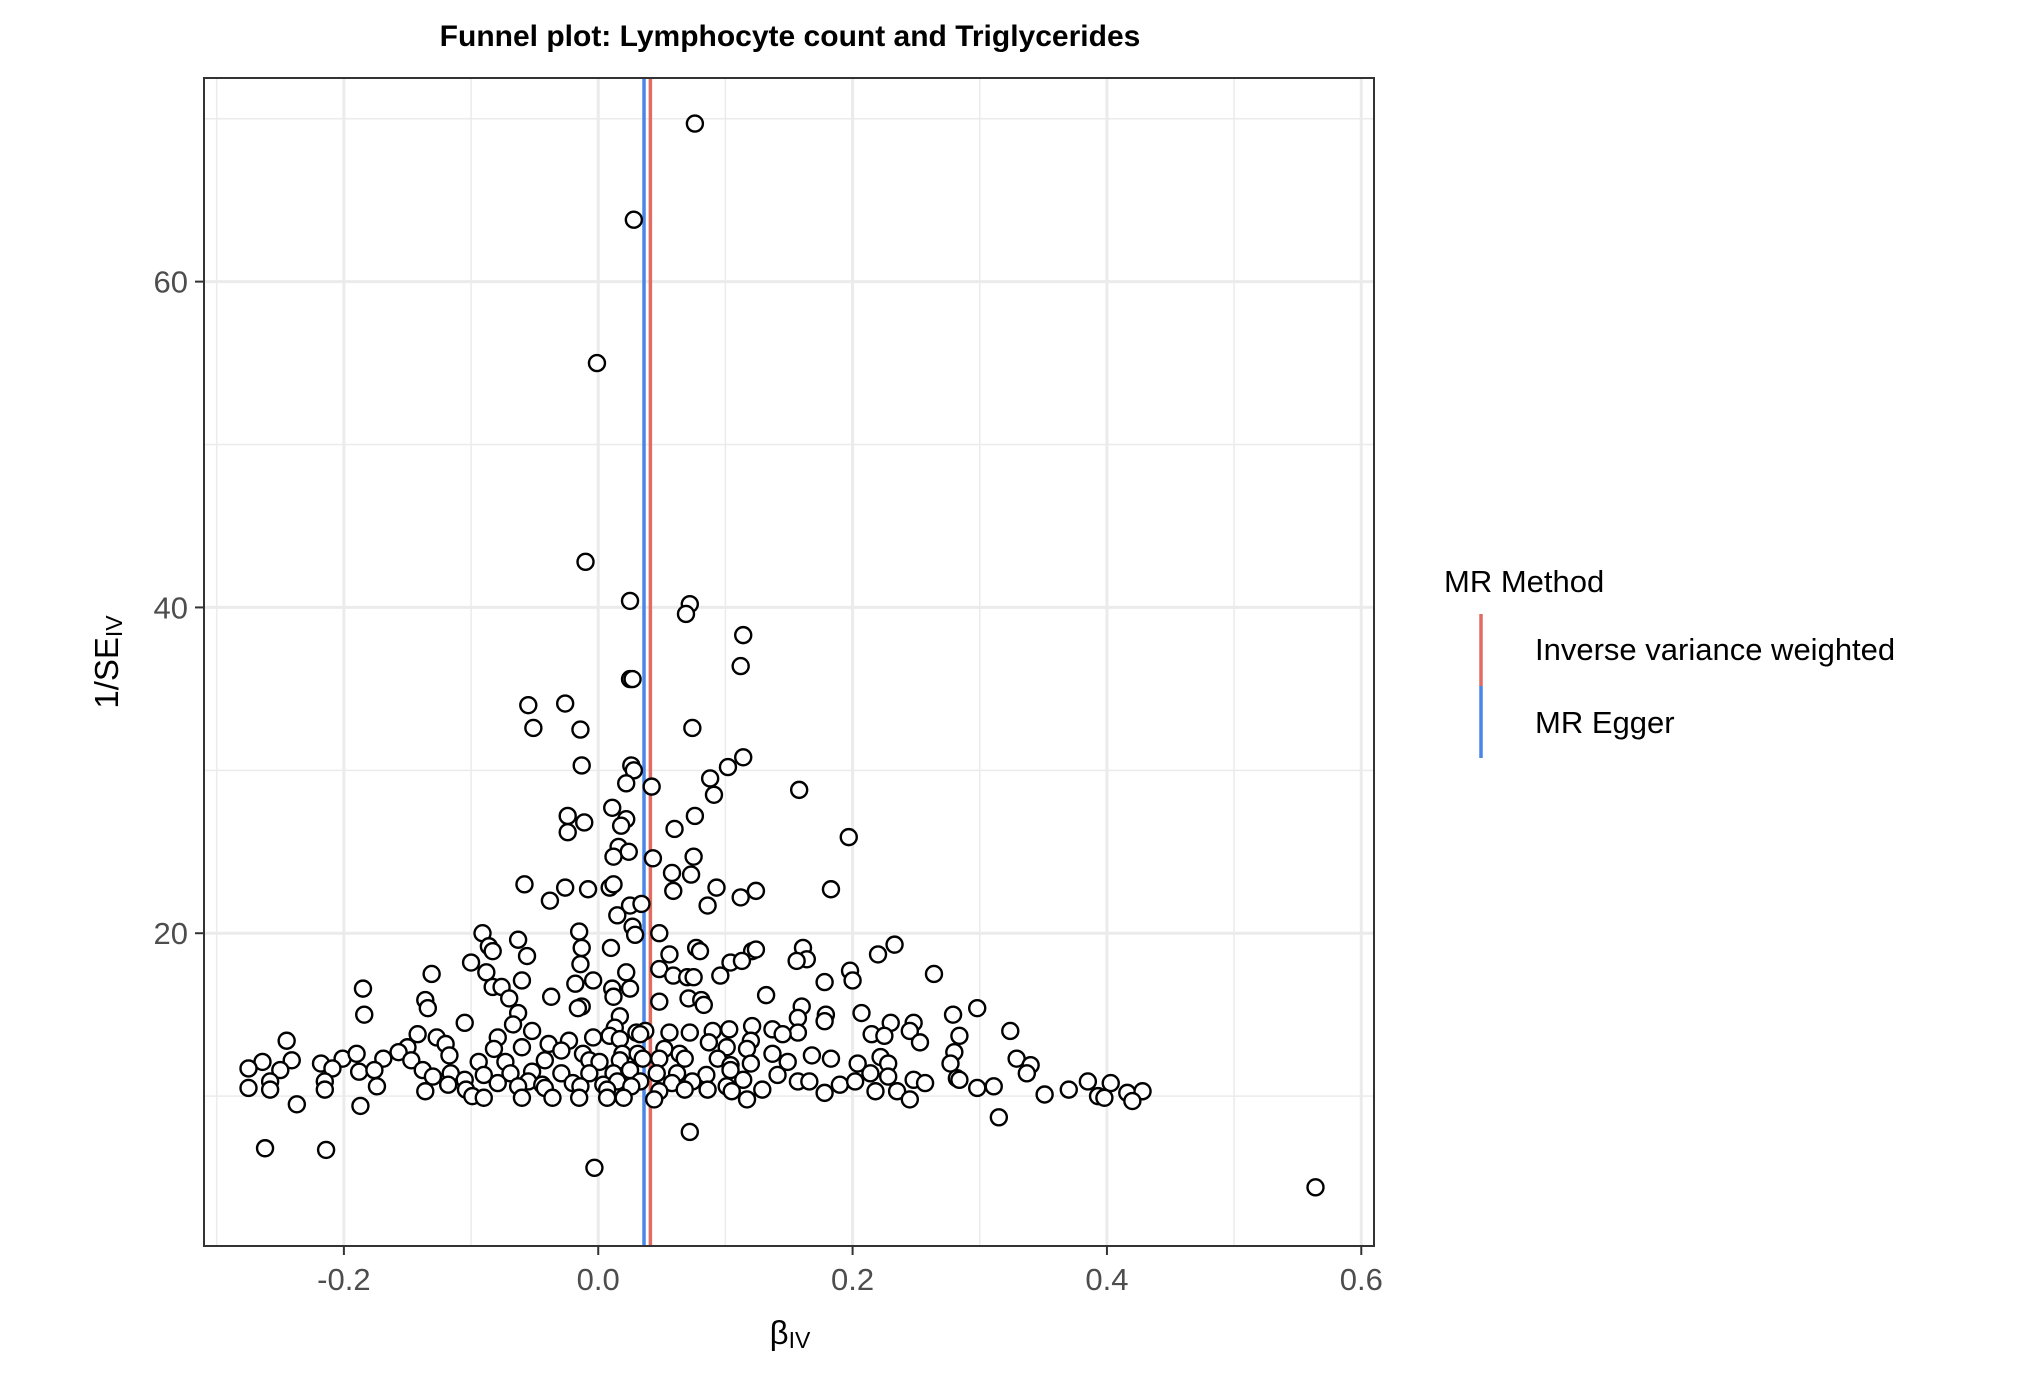 This screenshot has height=1374, width=2032. What do you see at coordinates (598, 1279) in the screenshot?
I see `x-tick-label: 0.0` at bounding box center [598, 1279].